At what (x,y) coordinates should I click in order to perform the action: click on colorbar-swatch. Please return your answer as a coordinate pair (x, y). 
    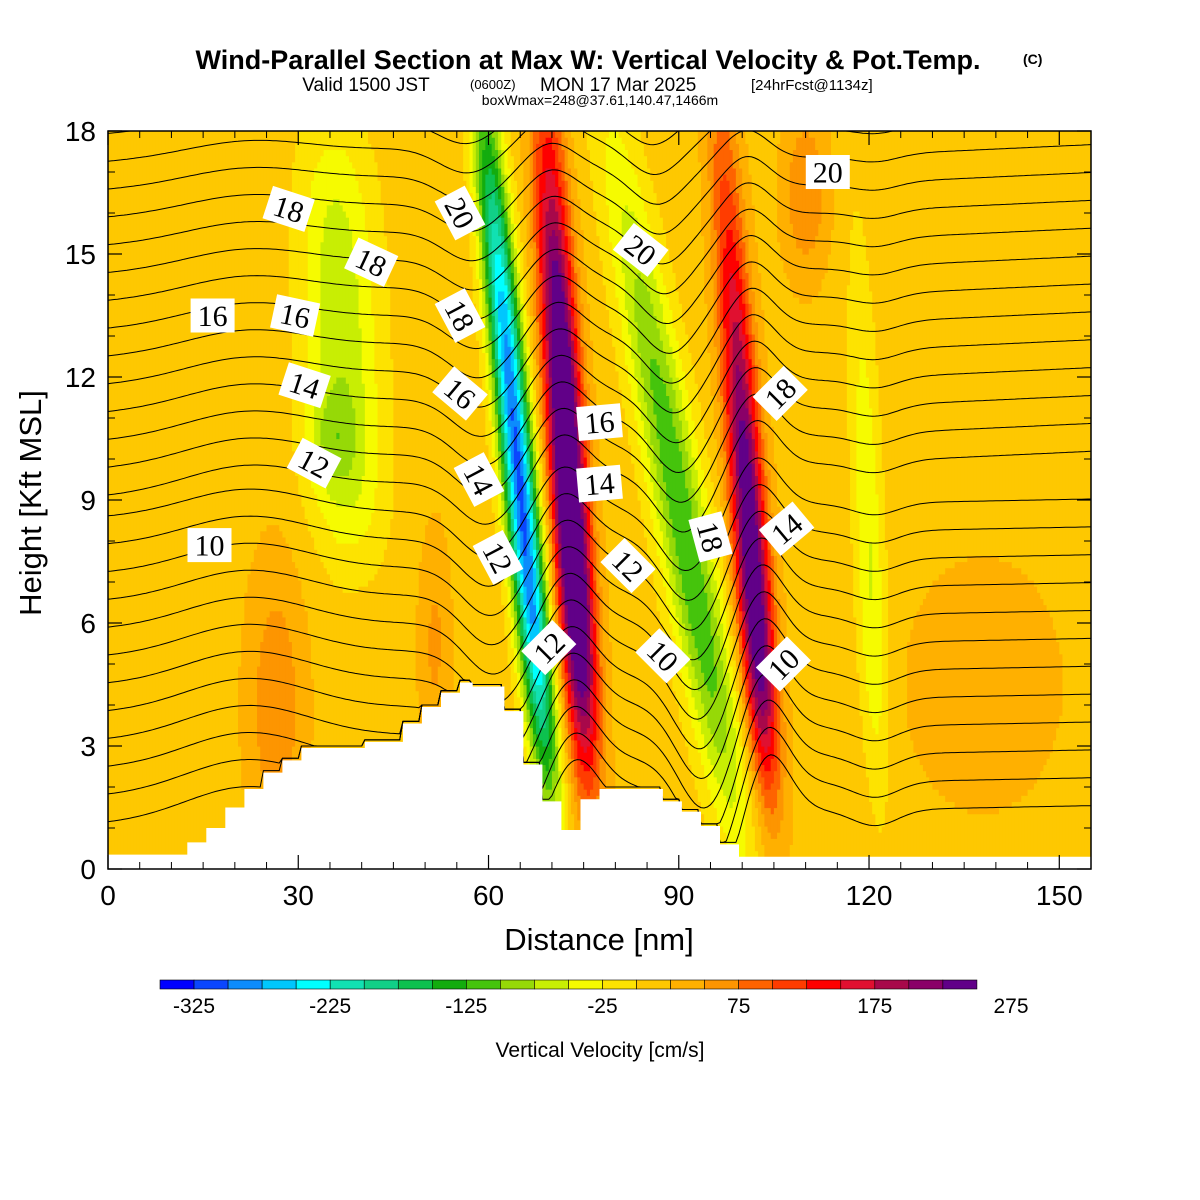
    Looking at the image, I should click on (177, 984).